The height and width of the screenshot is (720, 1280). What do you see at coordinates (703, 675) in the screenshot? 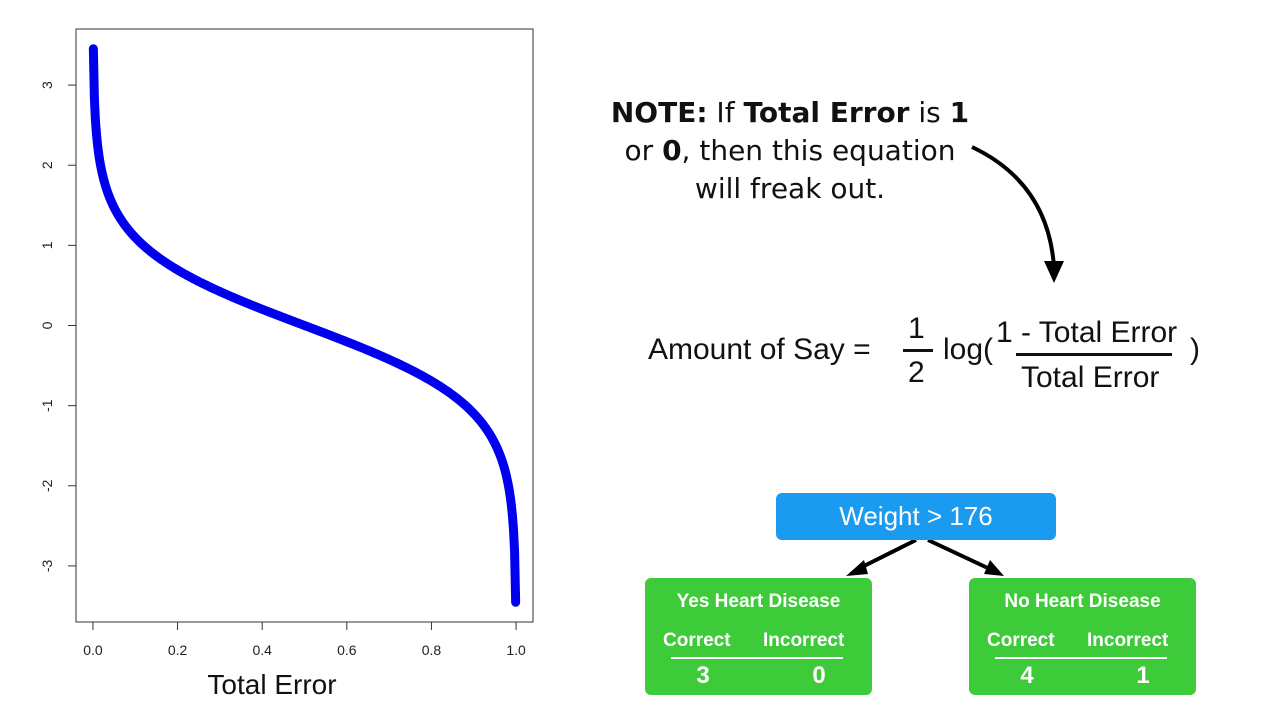
I see `correct-count: 3` at bounding box center [703, 675].